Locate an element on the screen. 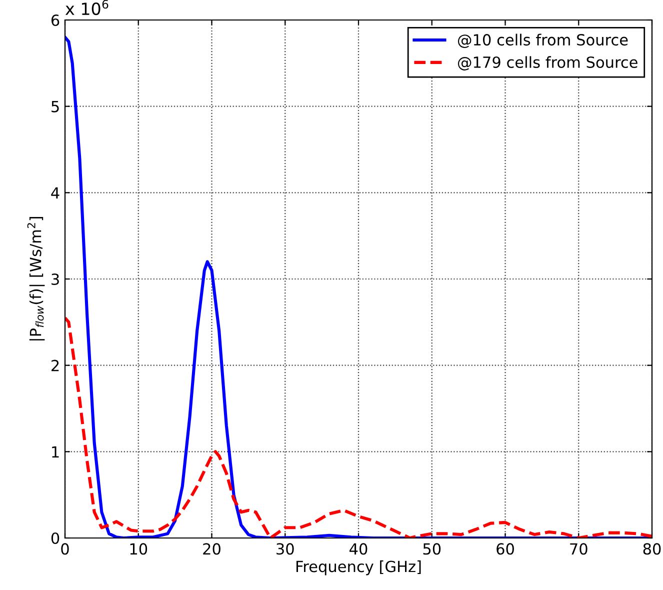  y-tick-label: 1 is located at coordinates (55, 452).